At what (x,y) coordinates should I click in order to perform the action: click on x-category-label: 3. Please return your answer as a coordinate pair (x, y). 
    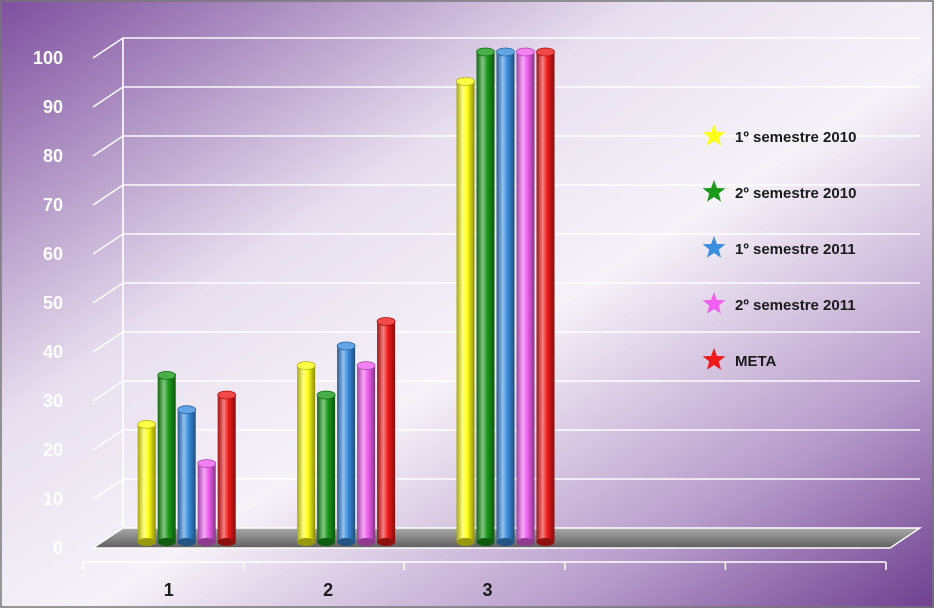
    Looking at the image, I should click on (487, 590).